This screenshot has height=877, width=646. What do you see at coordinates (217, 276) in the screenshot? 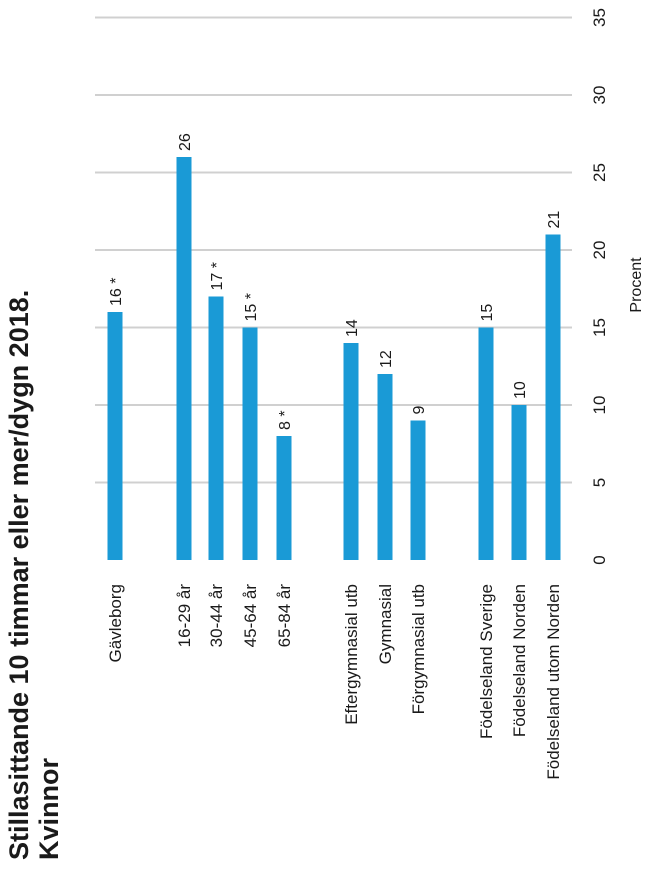
I see `data-label: 17 *` at bounding box center [217, 276].